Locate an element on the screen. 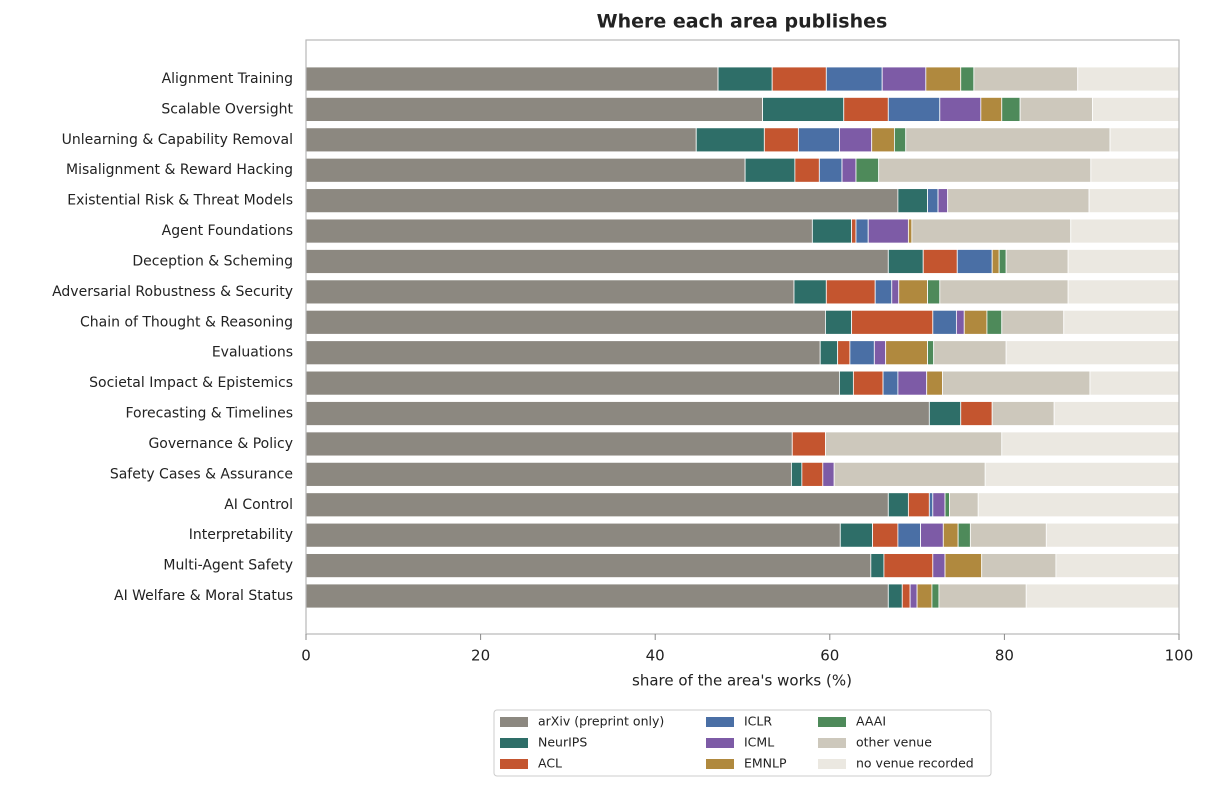  x-tick-label: 40 is located at coordinates (655, 656).